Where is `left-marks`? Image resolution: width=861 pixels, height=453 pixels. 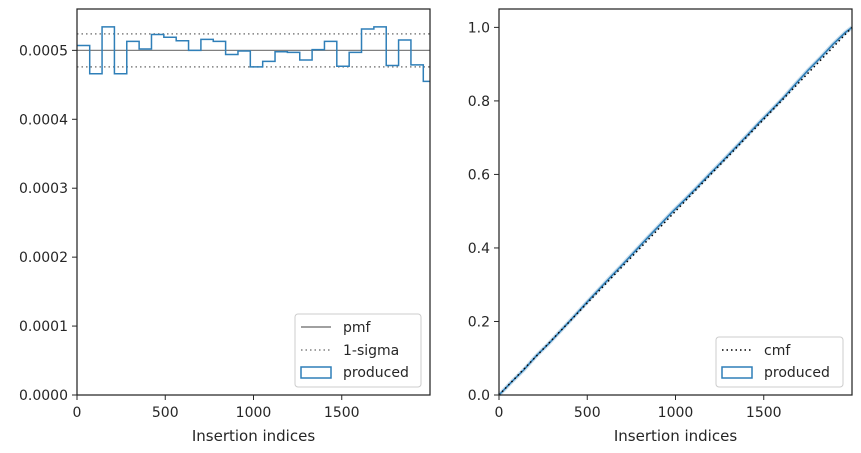 left-marks is located at coordinates (253, 54).